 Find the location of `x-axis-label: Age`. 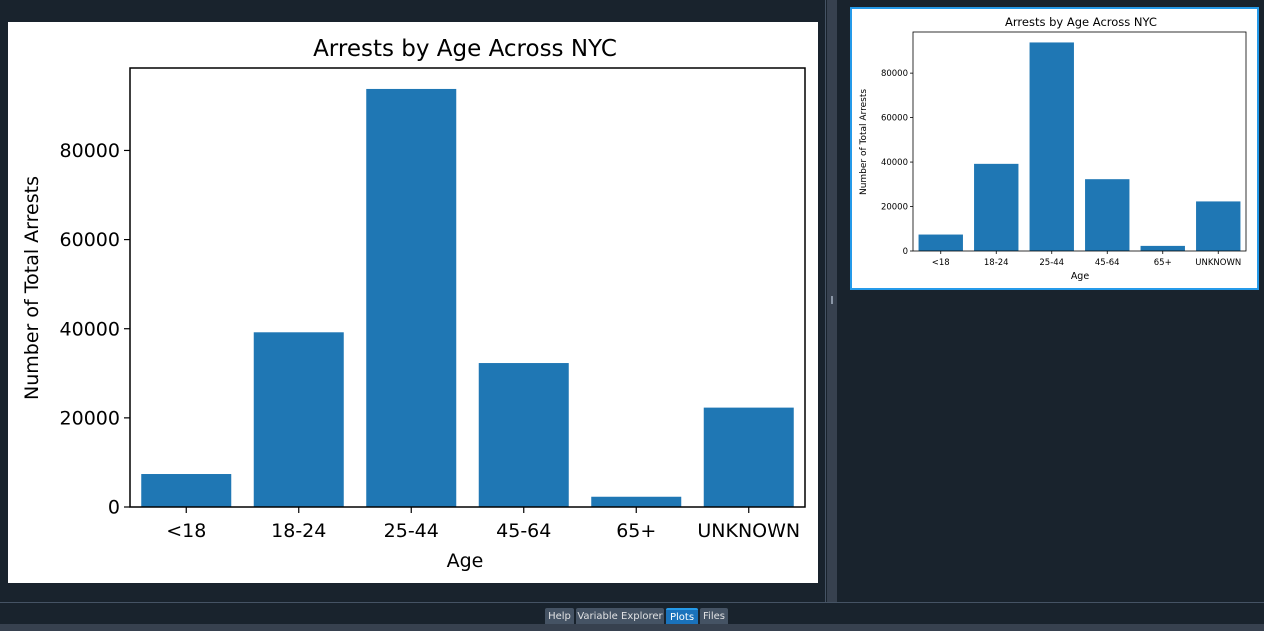

x-axis-label: Age is located at coordinates (465, 561).